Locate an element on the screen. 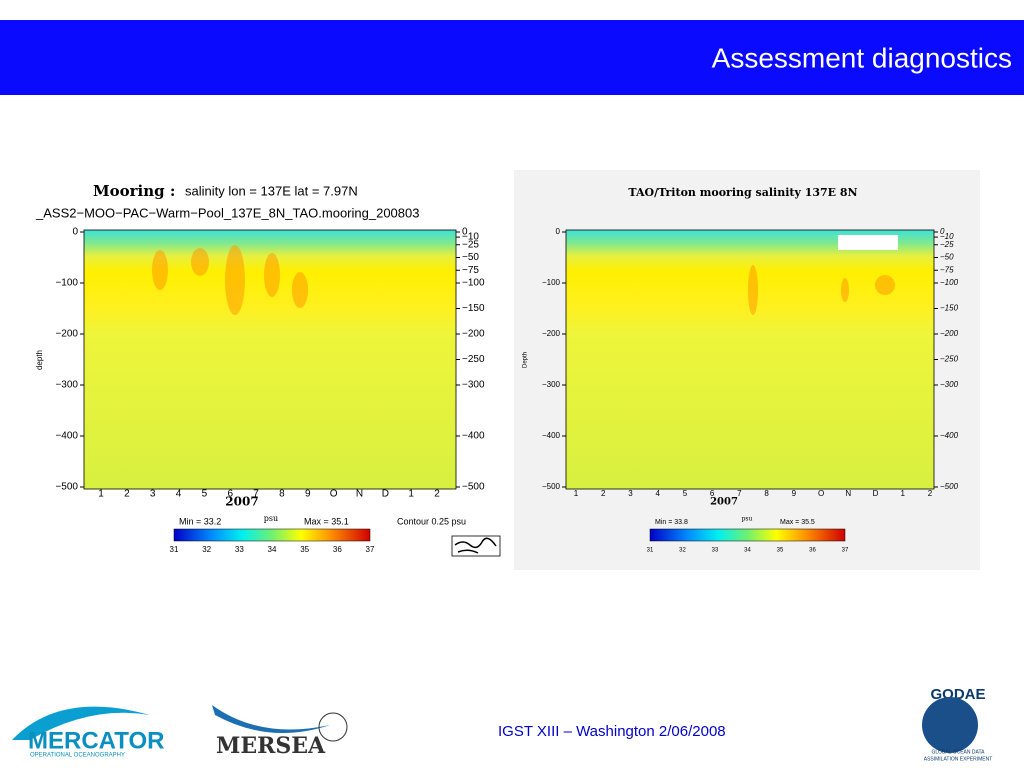 The height and width of the screenshot is (768, 1024). x-tick-label: D is located at coordinates (385, 494).